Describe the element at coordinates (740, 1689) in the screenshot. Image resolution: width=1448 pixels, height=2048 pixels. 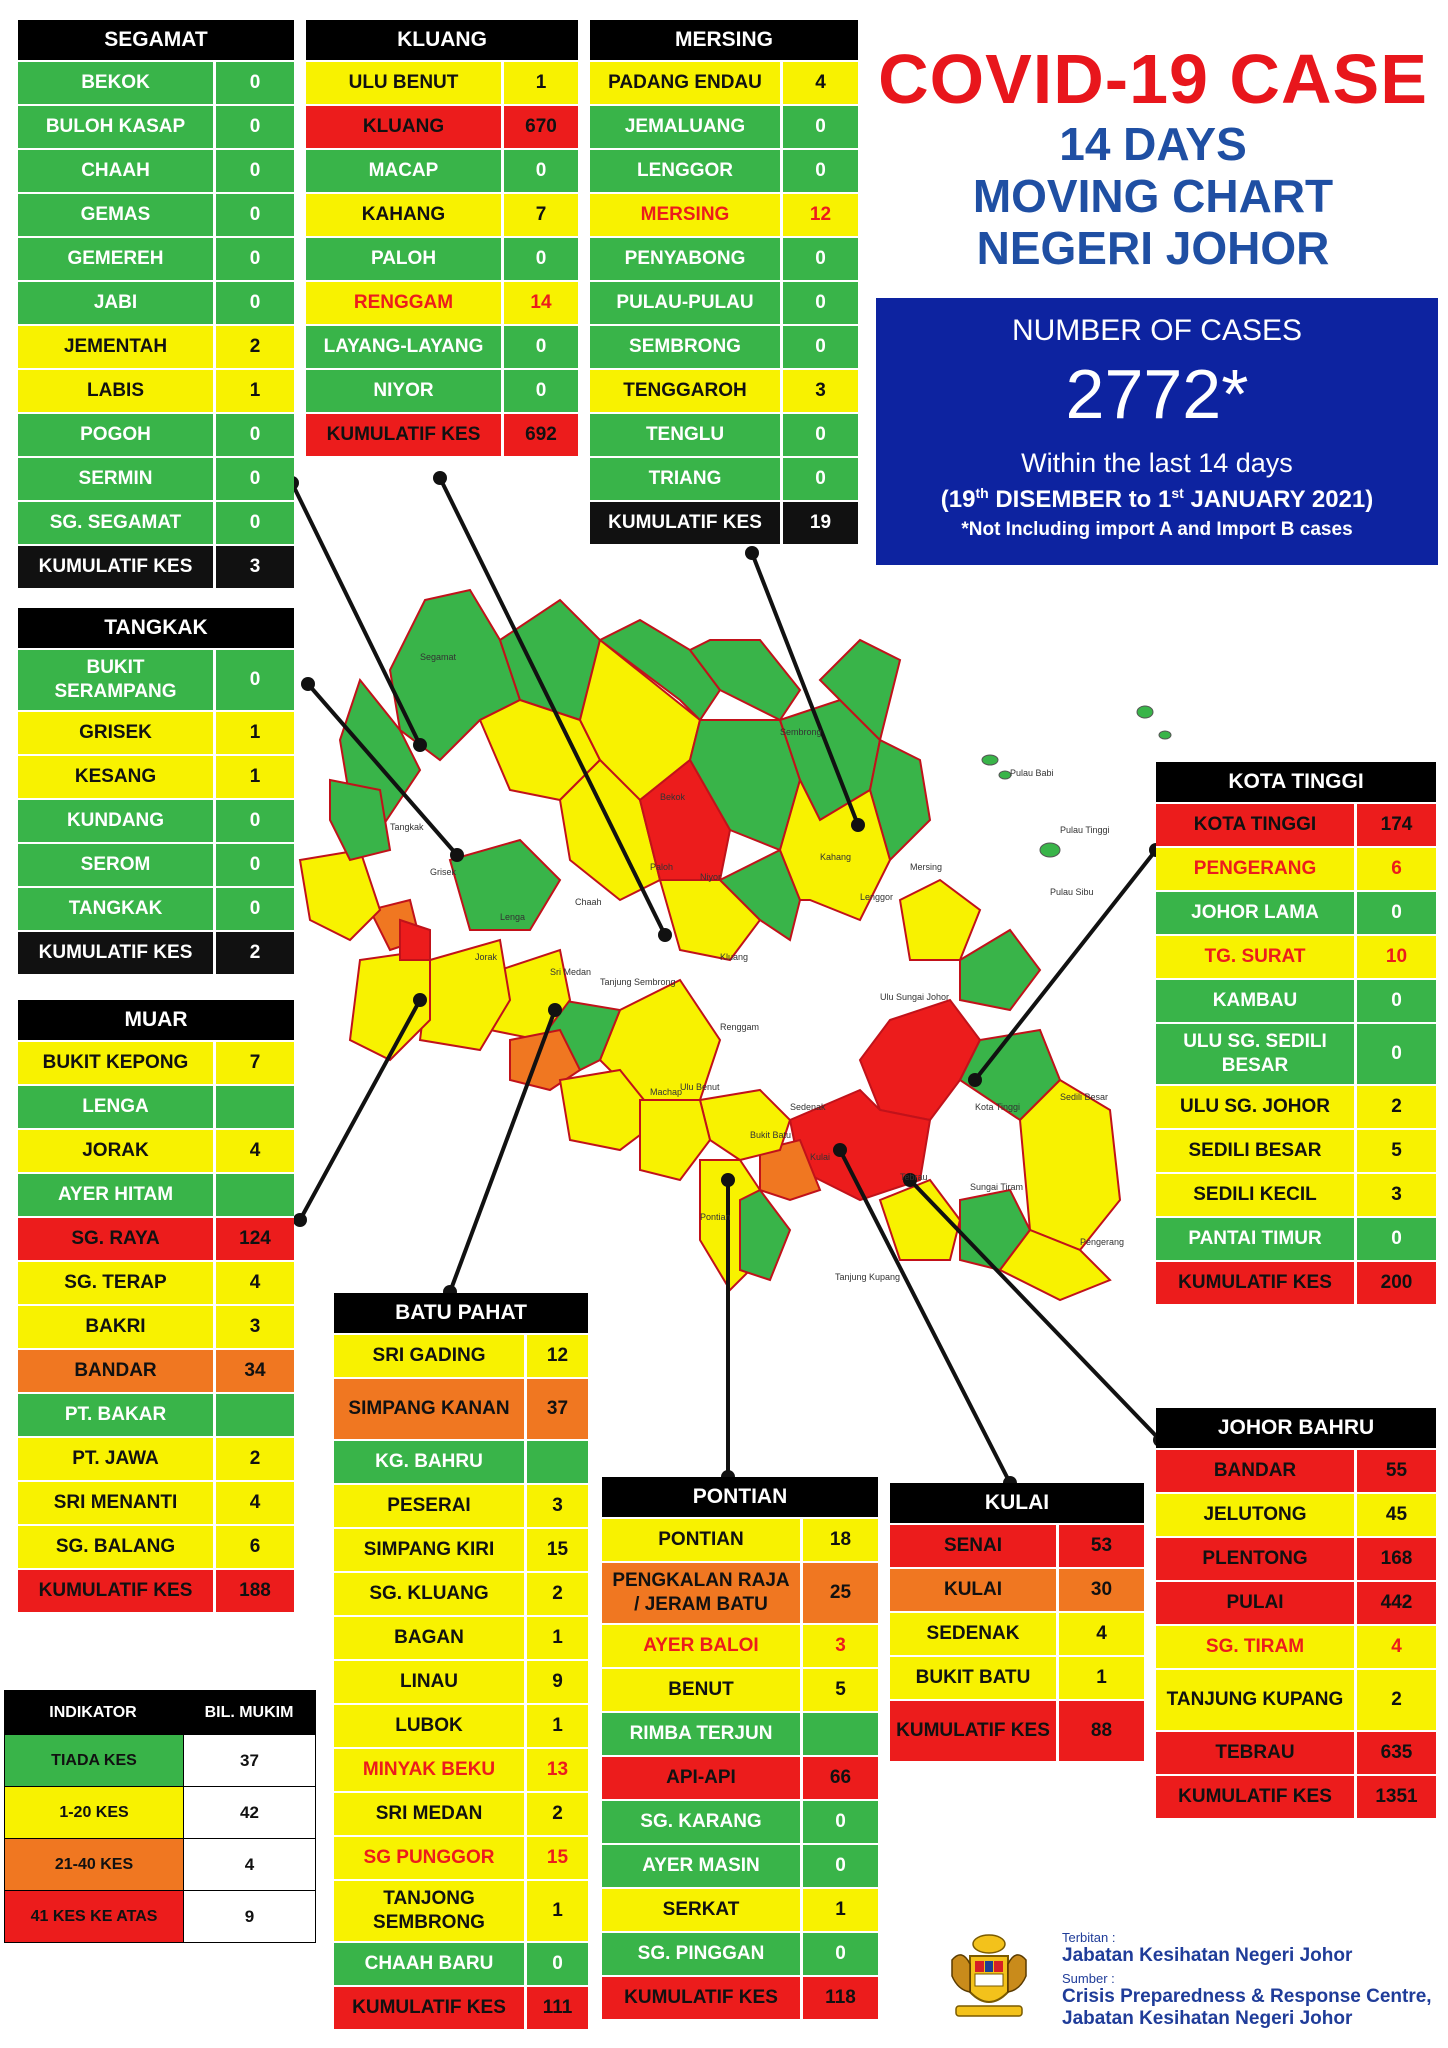
I see `district-row: BENUT 5` at that location.